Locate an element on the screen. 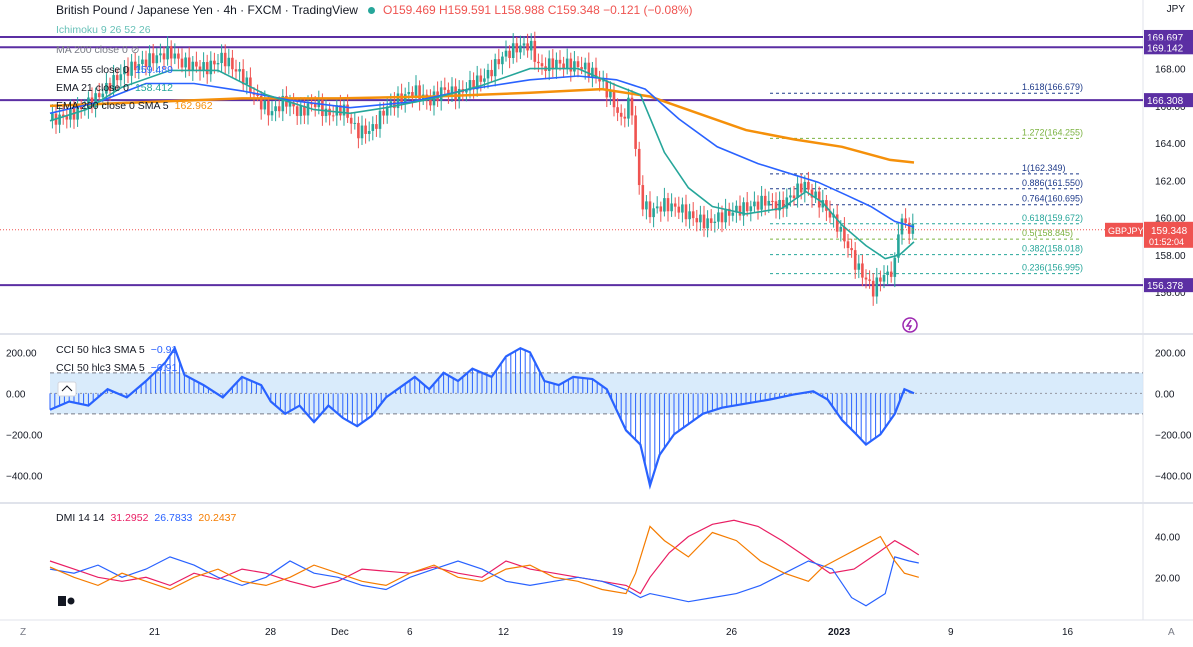 The height and width of the screenshot is (647, 1193). auto-scale-icon: A is located at coordinates (1171, 632).